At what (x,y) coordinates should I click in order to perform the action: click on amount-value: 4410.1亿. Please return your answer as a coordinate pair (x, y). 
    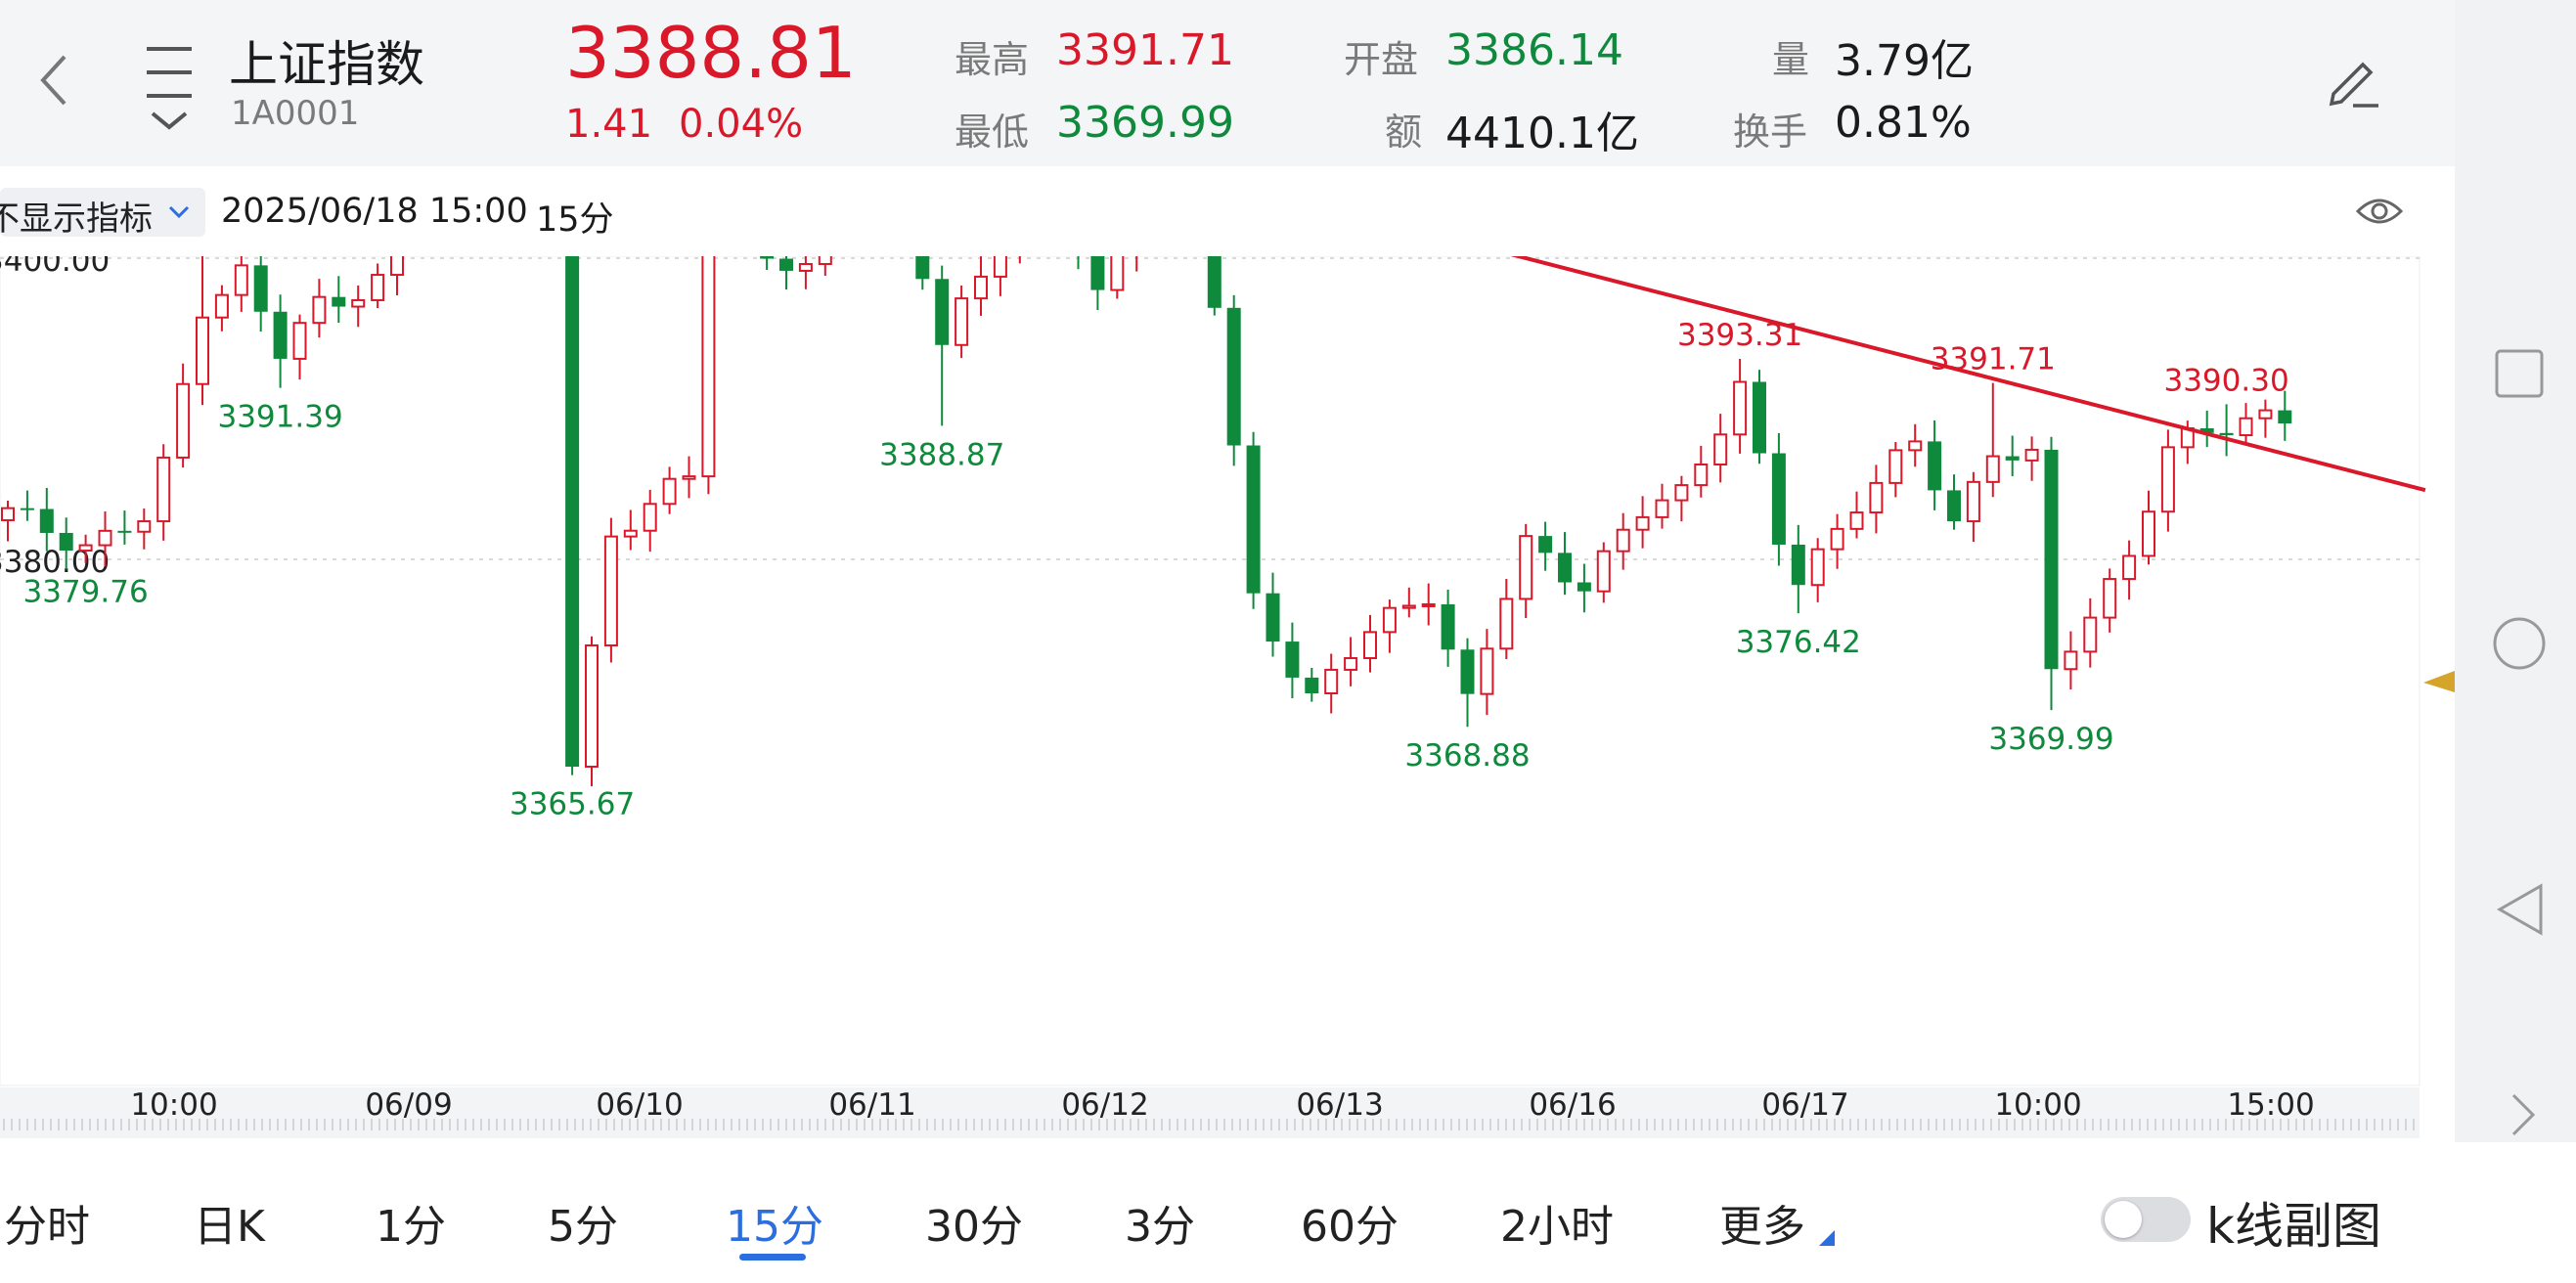
    Looking at the image, I should click on (1542, 133).